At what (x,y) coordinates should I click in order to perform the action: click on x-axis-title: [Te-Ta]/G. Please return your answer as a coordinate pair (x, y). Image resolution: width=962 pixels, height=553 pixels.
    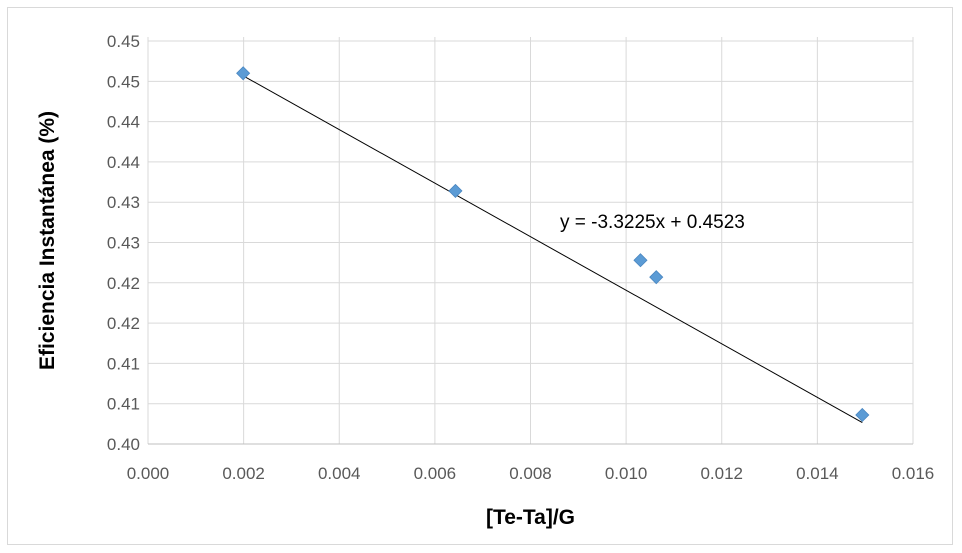
    Looking at the image, I should click on (530, 517).